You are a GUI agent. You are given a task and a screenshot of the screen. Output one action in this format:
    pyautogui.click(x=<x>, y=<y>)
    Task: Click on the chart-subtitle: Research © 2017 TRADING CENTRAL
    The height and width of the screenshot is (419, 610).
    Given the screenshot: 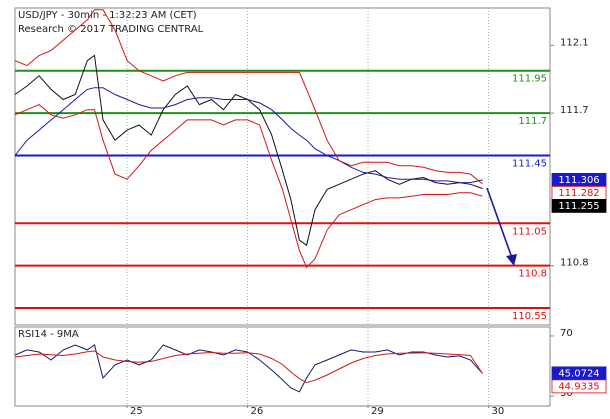 What is the action you would take?
    pyautogui.click(x=111, y=29)
    